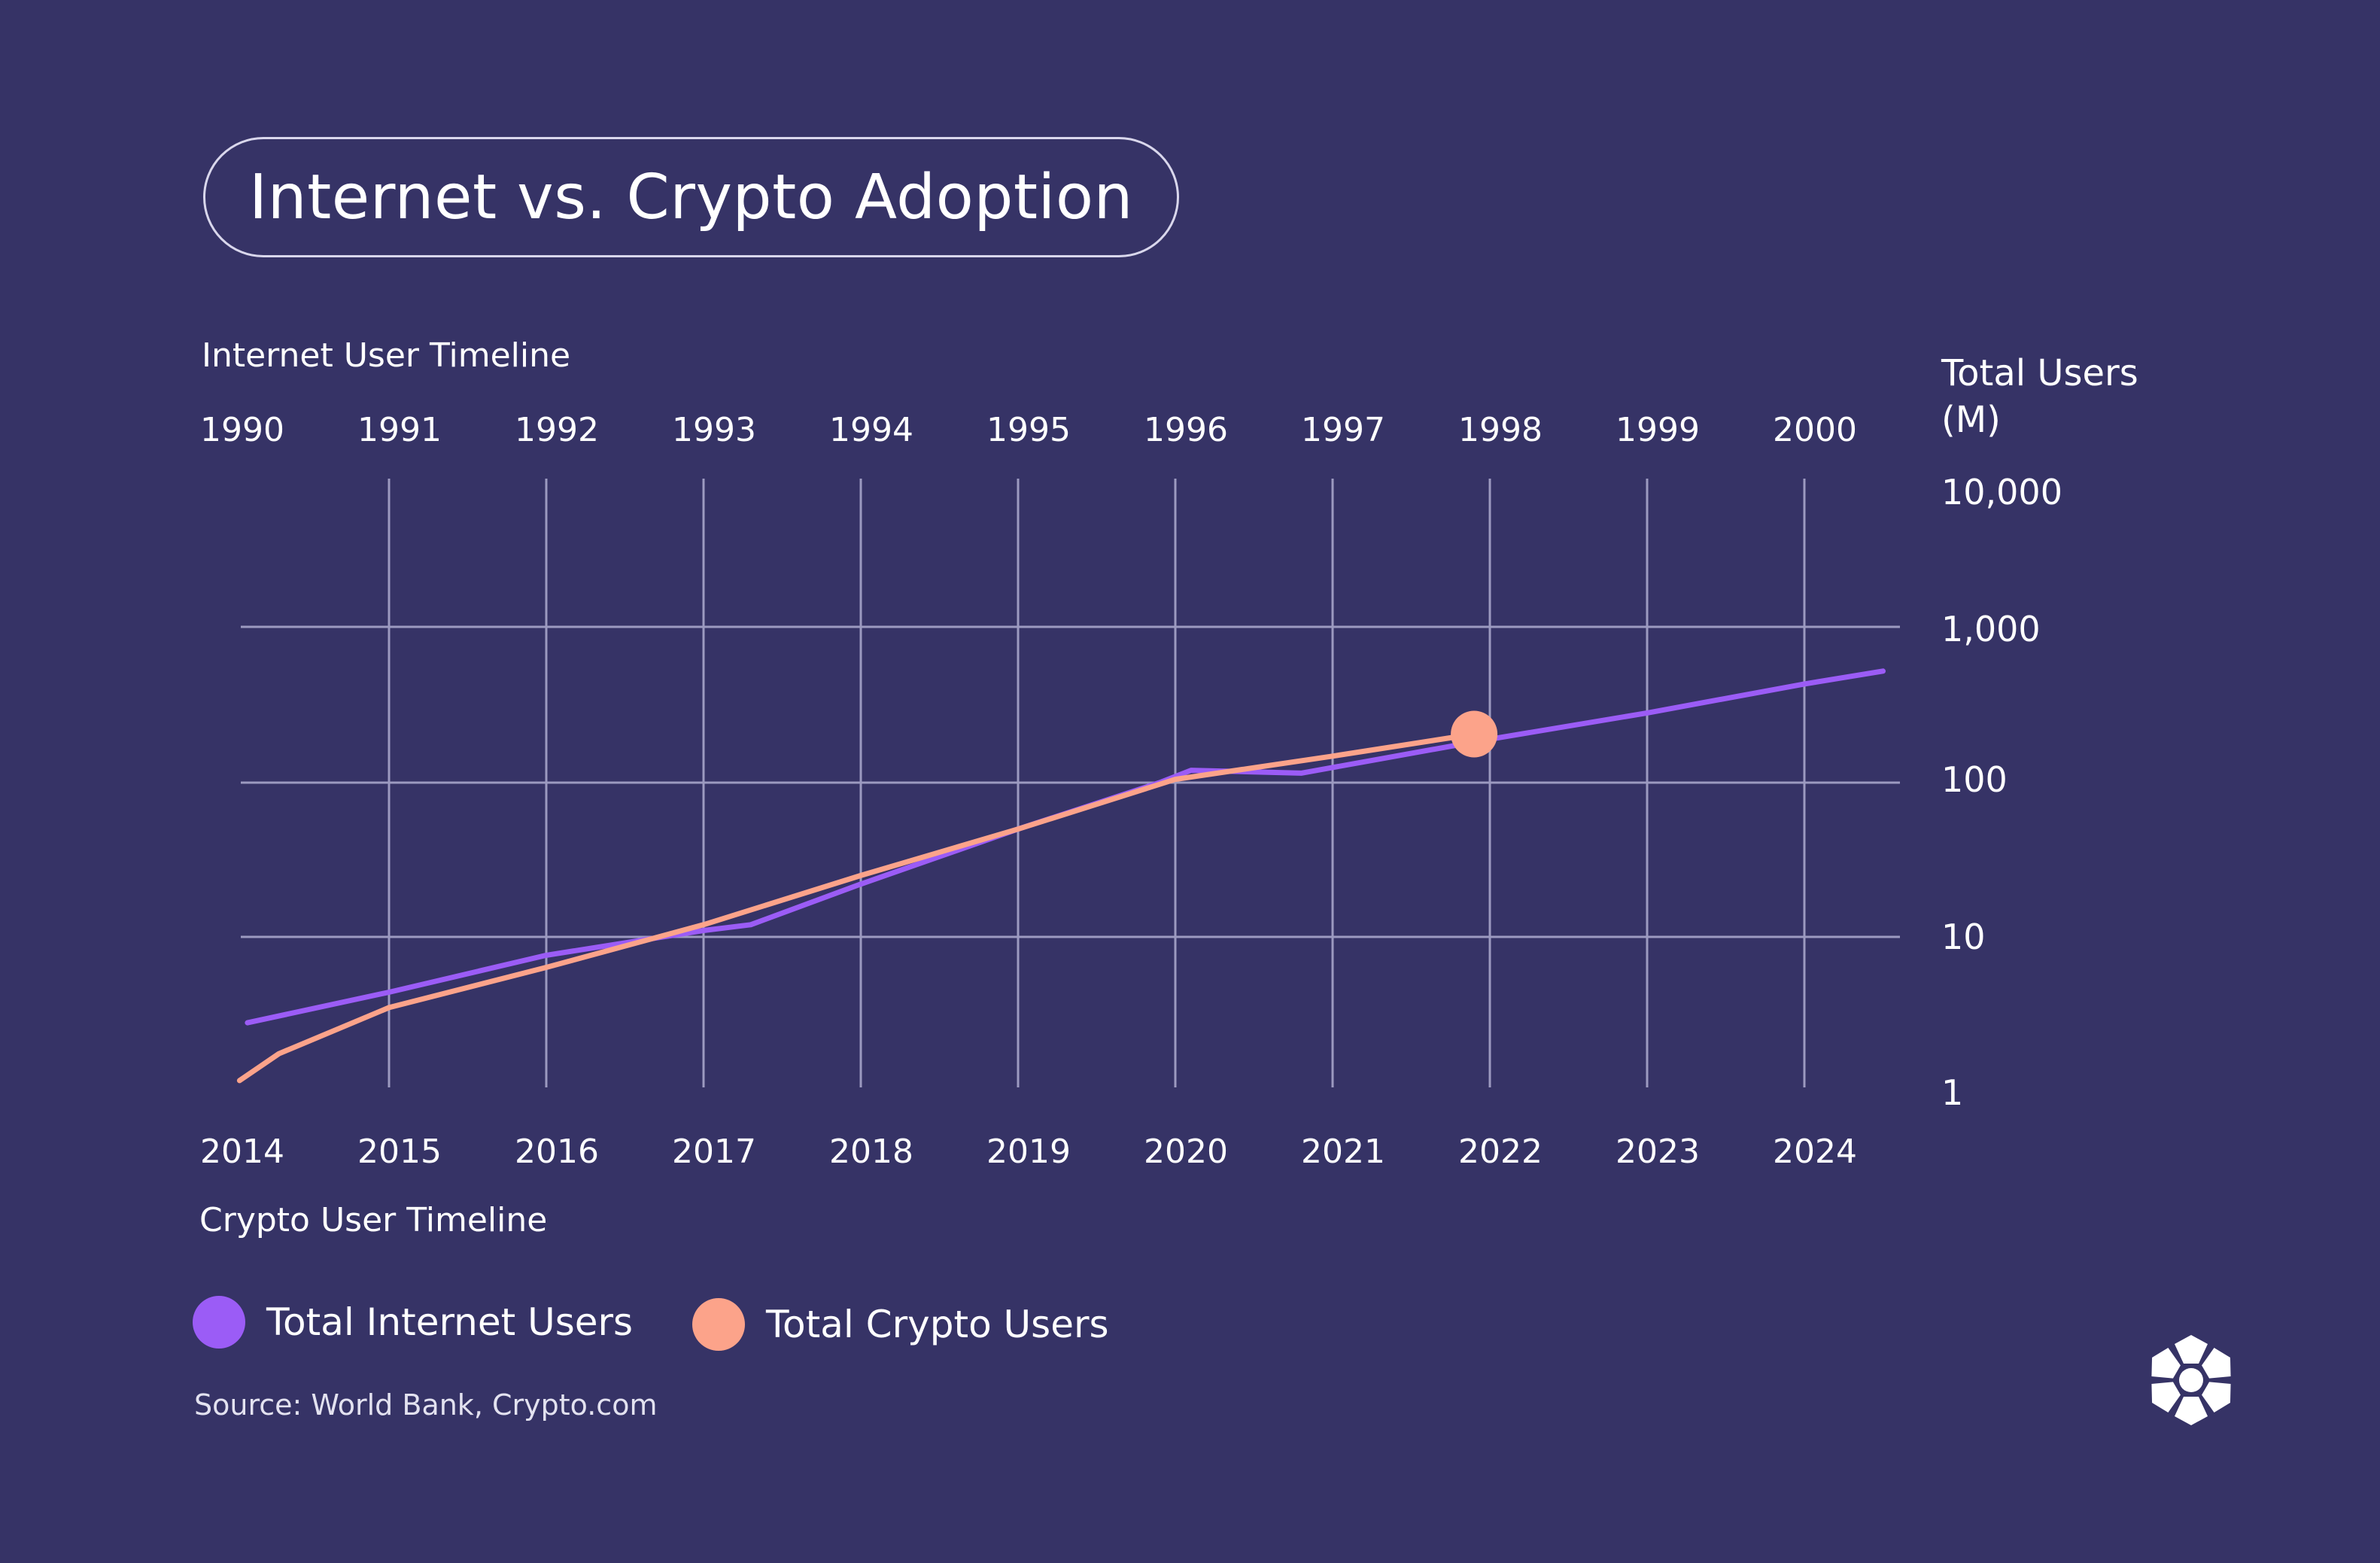 This screenshot has height=1563, width=2380. What do you see at coordinates (1343, 430) in the screenshot?
I see `top-x-tick-1997: 1997` at bounding box center [1343, 430].